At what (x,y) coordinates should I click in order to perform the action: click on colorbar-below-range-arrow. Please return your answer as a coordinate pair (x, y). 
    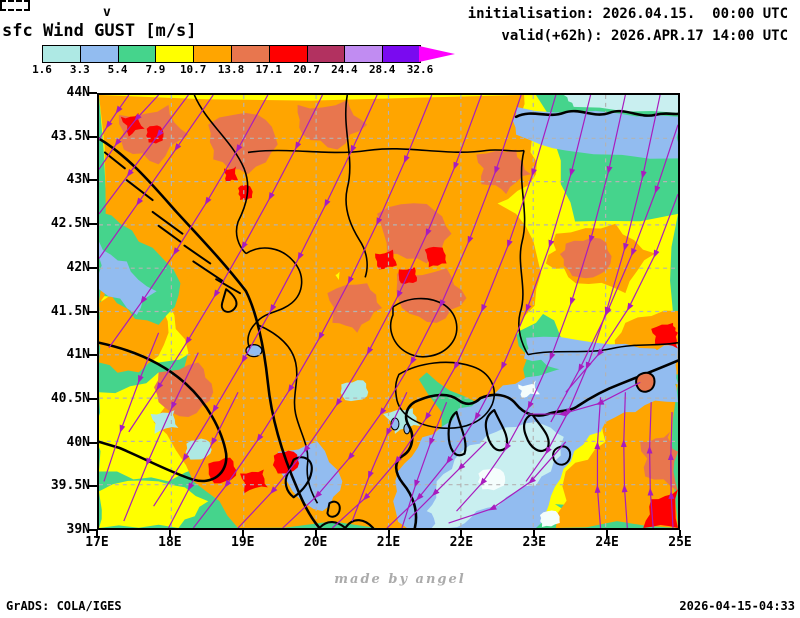
    Looking at the image, I should click on (15, 5).